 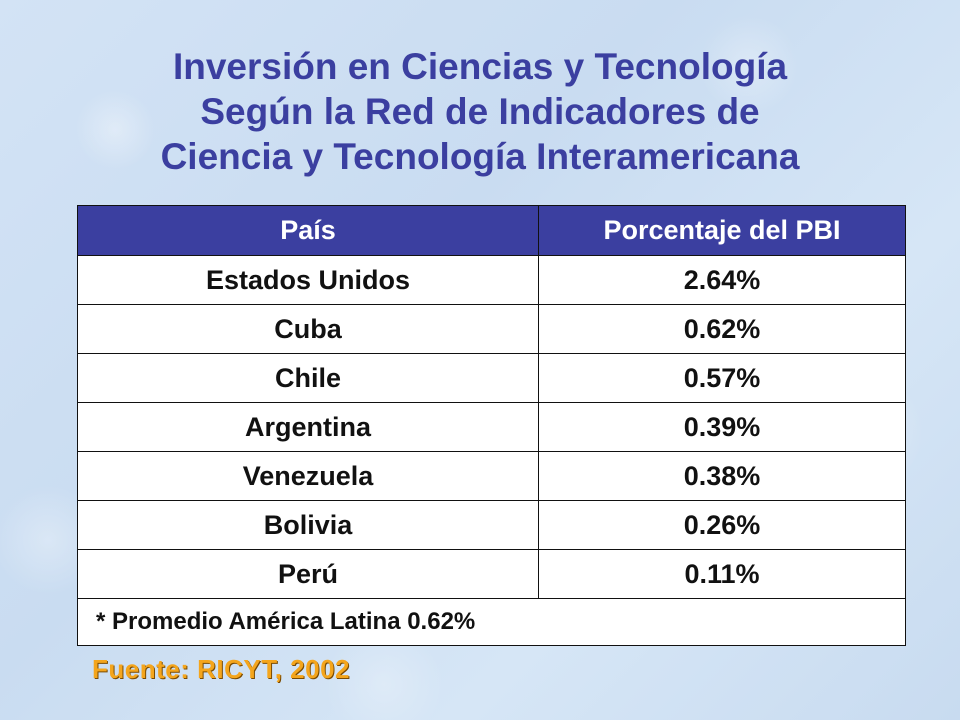 I want to click on percentage-cell: 0.62%, so click(x=722, y=329).